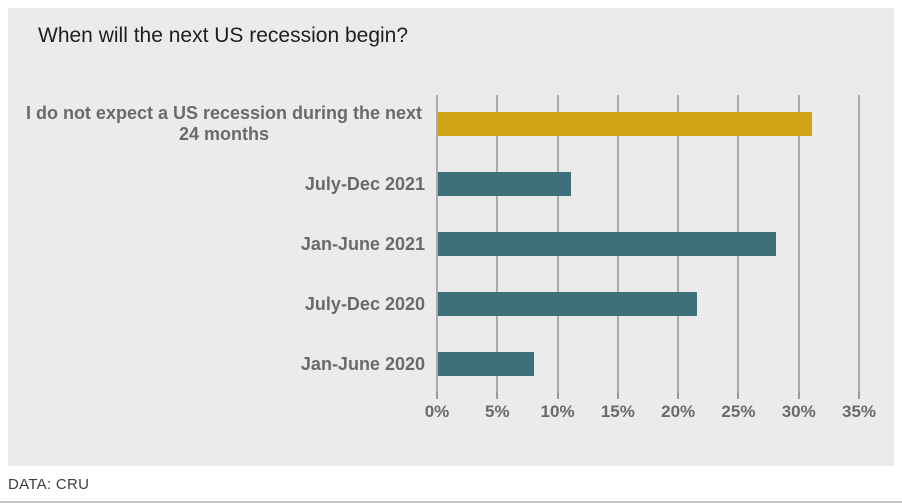 The height and width of the screenshot is (503, 902). Describe the element at coordinates (678, 411) in the screenshot. I see `x-axis-tick-label: 20%` at that location.